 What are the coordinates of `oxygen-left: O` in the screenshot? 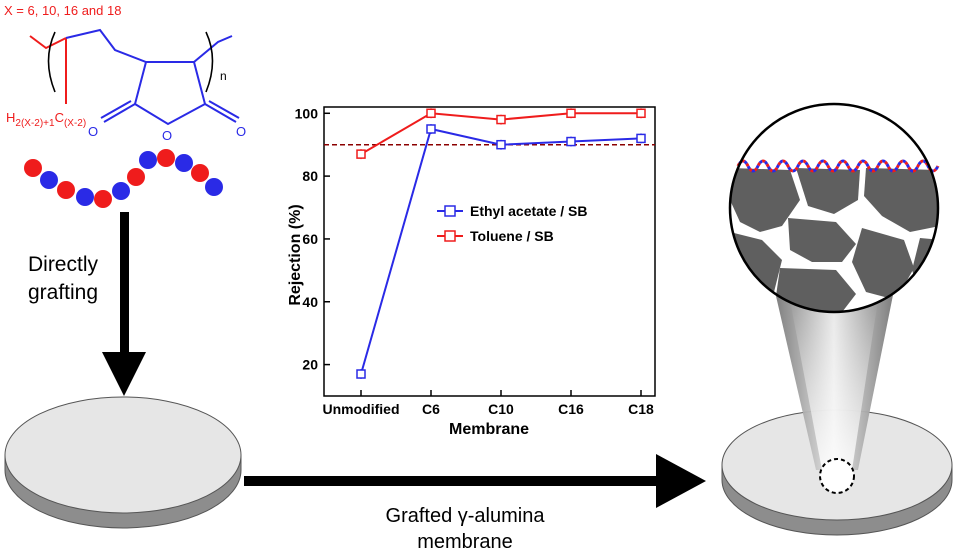 It's located at (93, 131).